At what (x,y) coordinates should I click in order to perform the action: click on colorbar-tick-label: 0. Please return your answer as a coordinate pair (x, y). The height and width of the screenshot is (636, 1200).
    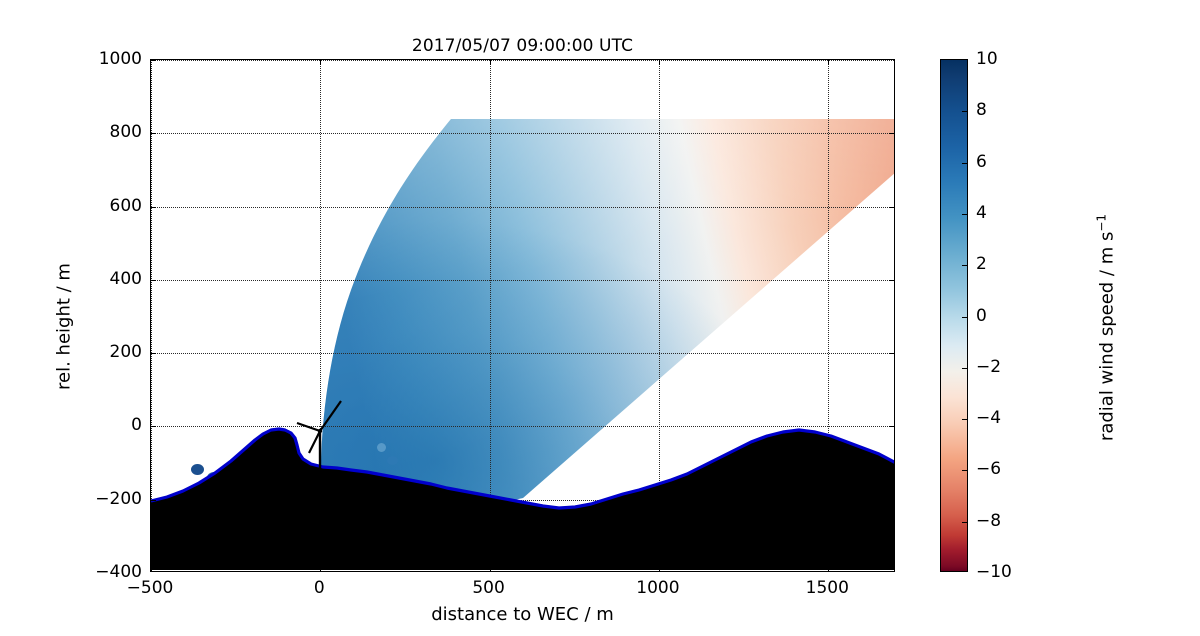
    Looking at the image, I should click on (981, 315).